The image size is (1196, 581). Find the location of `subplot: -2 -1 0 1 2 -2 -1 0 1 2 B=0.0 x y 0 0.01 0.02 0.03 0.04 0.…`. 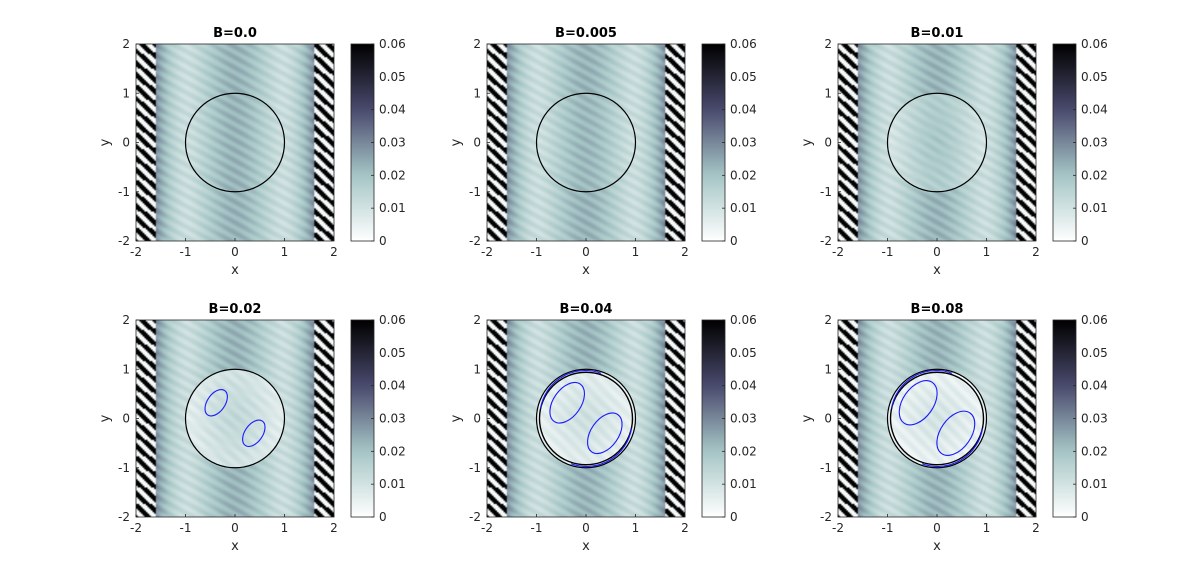

subplot: -2 -1 0 1 2 -2 -1 0 1 2 B=0.0 x y 0 0.01 0.02 0.03 0.04 0.… is located at coordinates (252, 152).